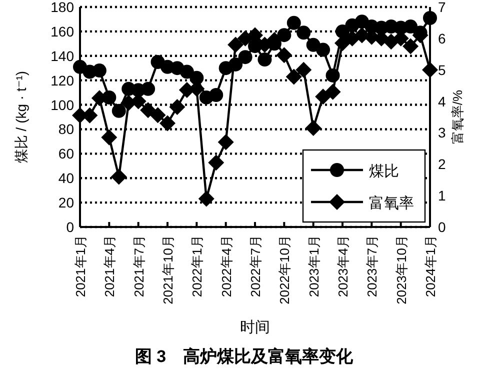 This screenshot has height=379, width=488. What do you see at coordinates (66, 202) in the screenshot?
I see `y-tick-label: 20` at bounding box center [66, 202].